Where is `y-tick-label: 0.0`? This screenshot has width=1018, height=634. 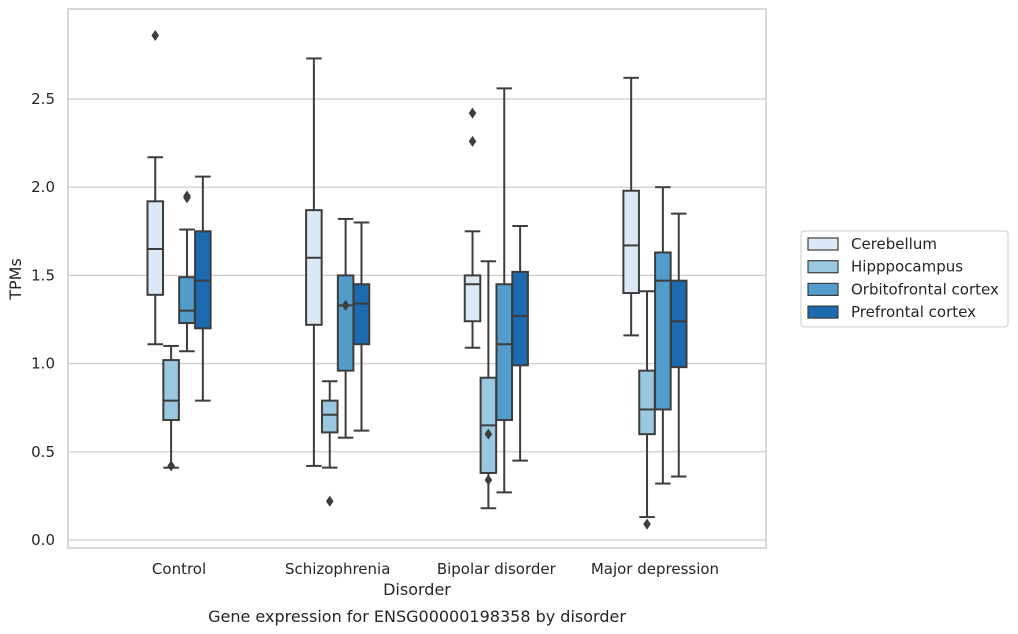
y-tick-label: 0.0 is located at coordinates (43, 540).